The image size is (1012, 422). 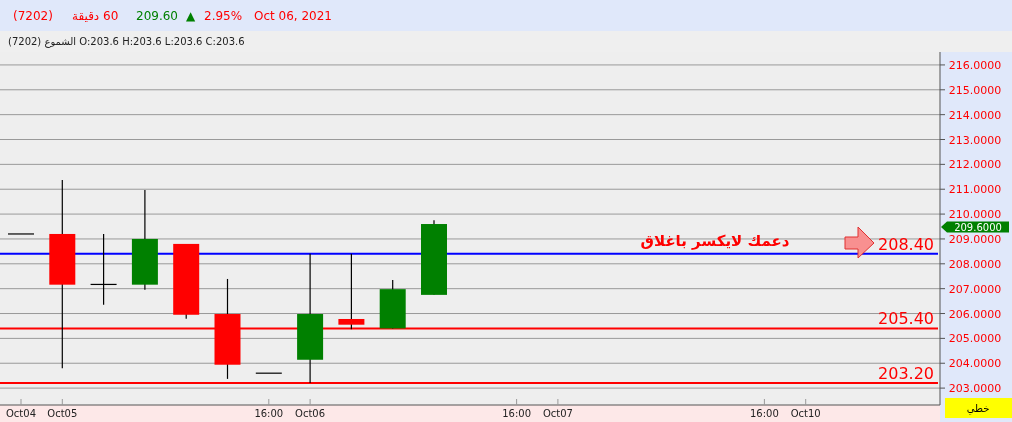 I want to click on y-tick-label: 206.0000, so click(x=975, y=314).